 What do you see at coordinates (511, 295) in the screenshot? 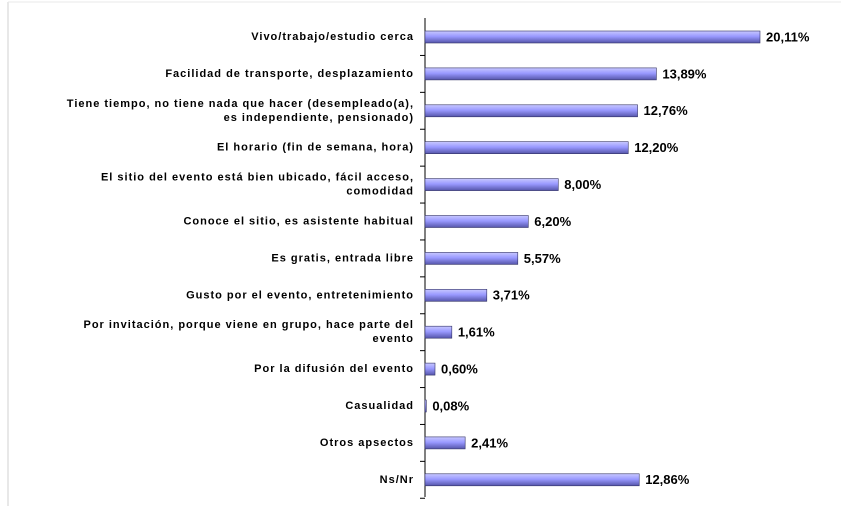
I see `value-label: 3,71%` at bounding box center [511, 295].